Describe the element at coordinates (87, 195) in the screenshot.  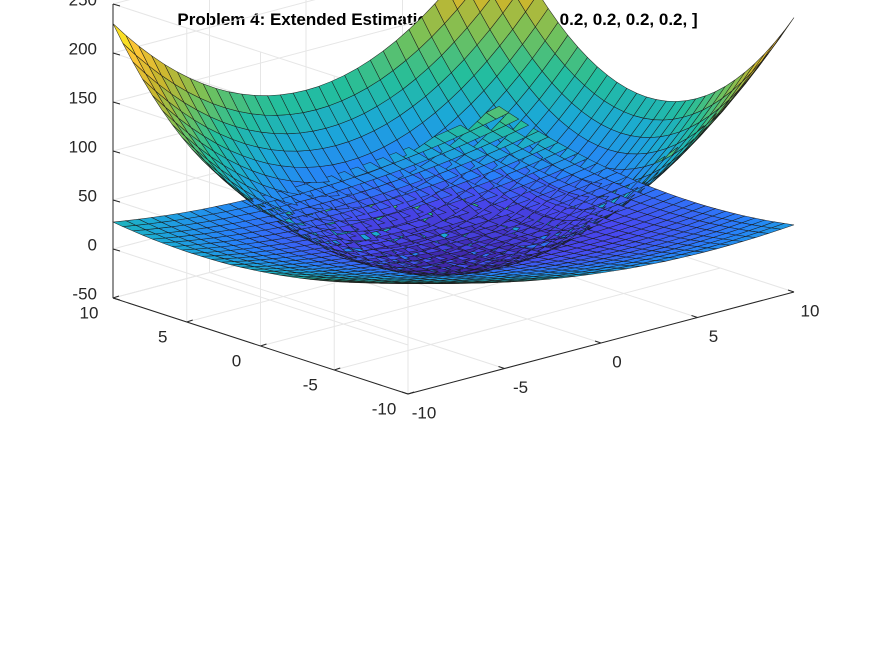
I see `z-tick-label: 50` at that location.